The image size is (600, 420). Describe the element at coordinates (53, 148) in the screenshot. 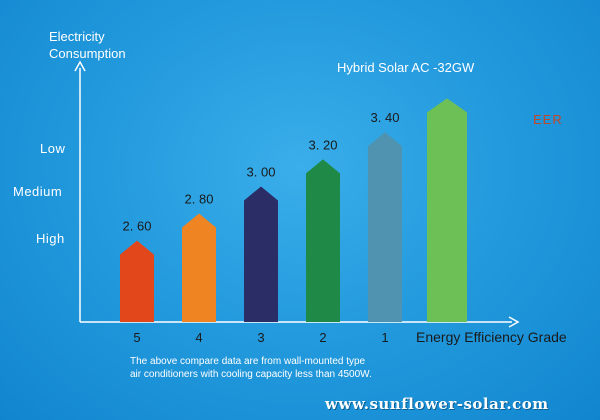

I see `level-low: Low` at that location.